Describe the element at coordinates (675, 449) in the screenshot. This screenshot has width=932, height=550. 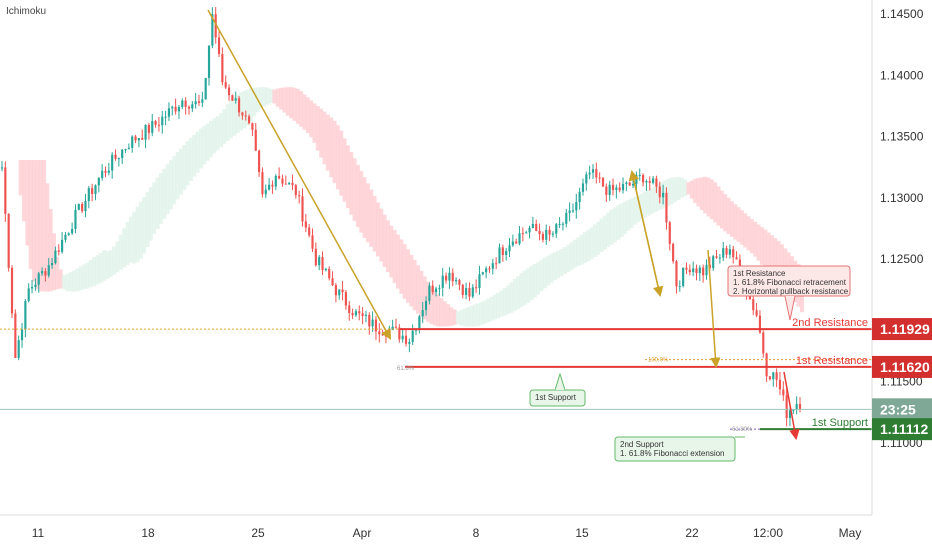
I see `note-box` at that location.